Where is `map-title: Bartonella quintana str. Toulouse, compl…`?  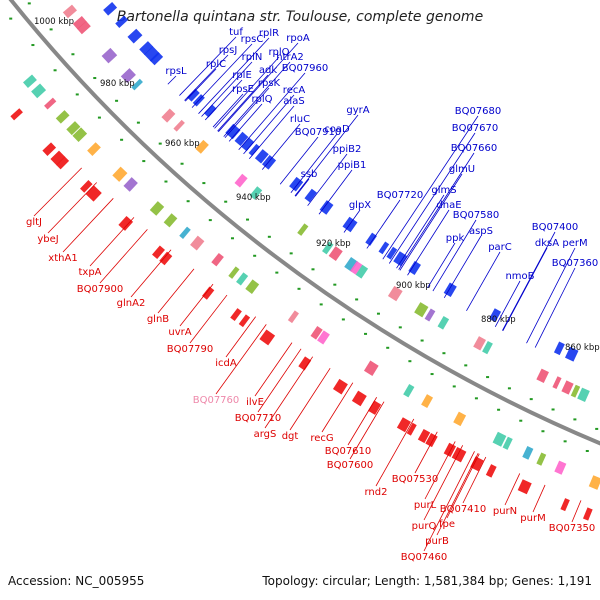 map-title: Bartonella quintana str. Toulouse, compl… is located at coordinates (300, 17).